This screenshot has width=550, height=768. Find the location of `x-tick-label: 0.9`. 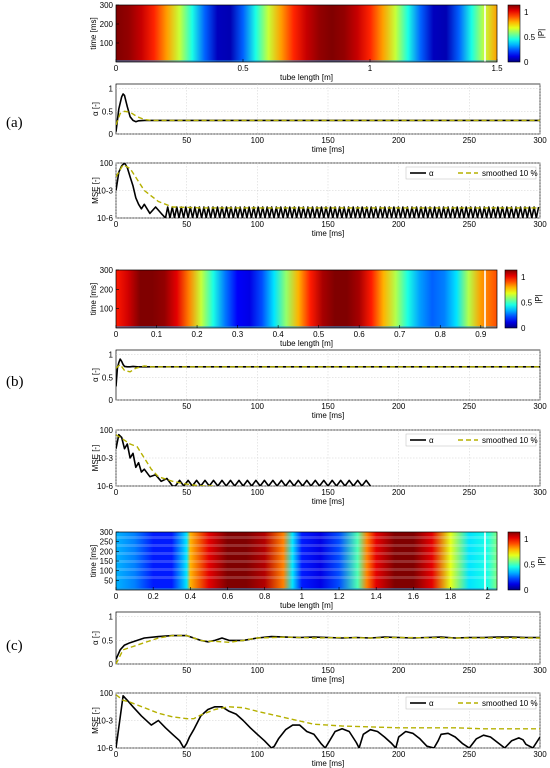

x-tick-label: 0.9 is located at coordinates (481, 334).